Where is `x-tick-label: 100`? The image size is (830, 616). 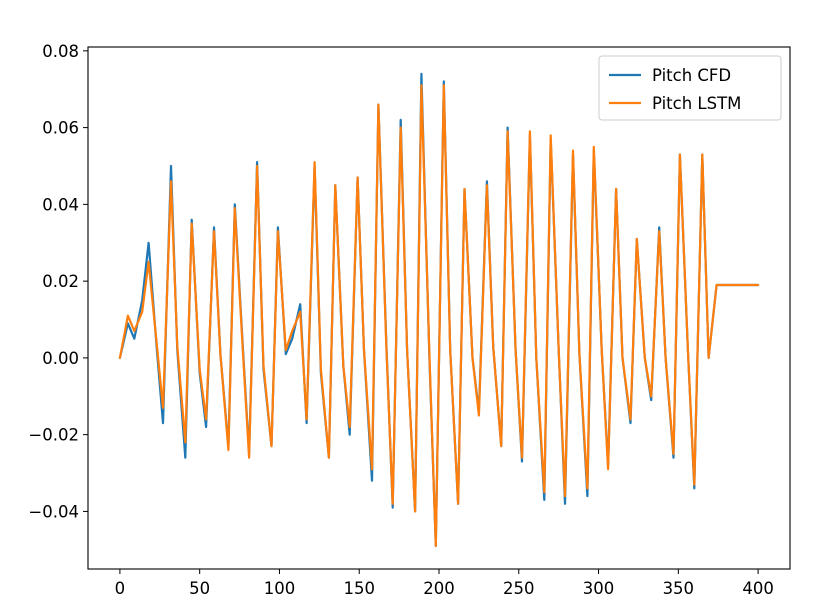 x-tick-label: 100 is located at coordinates (280, 588).